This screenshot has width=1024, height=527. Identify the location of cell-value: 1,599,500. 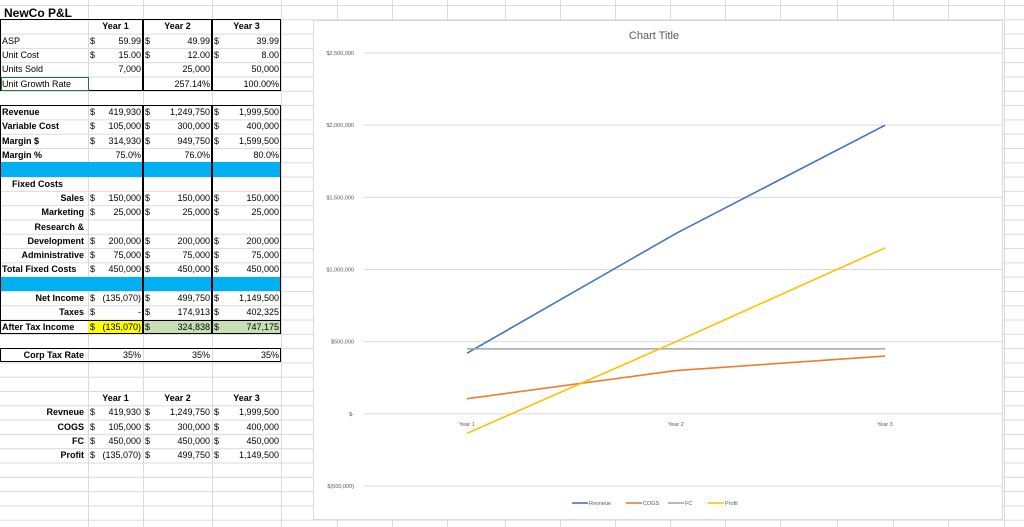
(258, 140).